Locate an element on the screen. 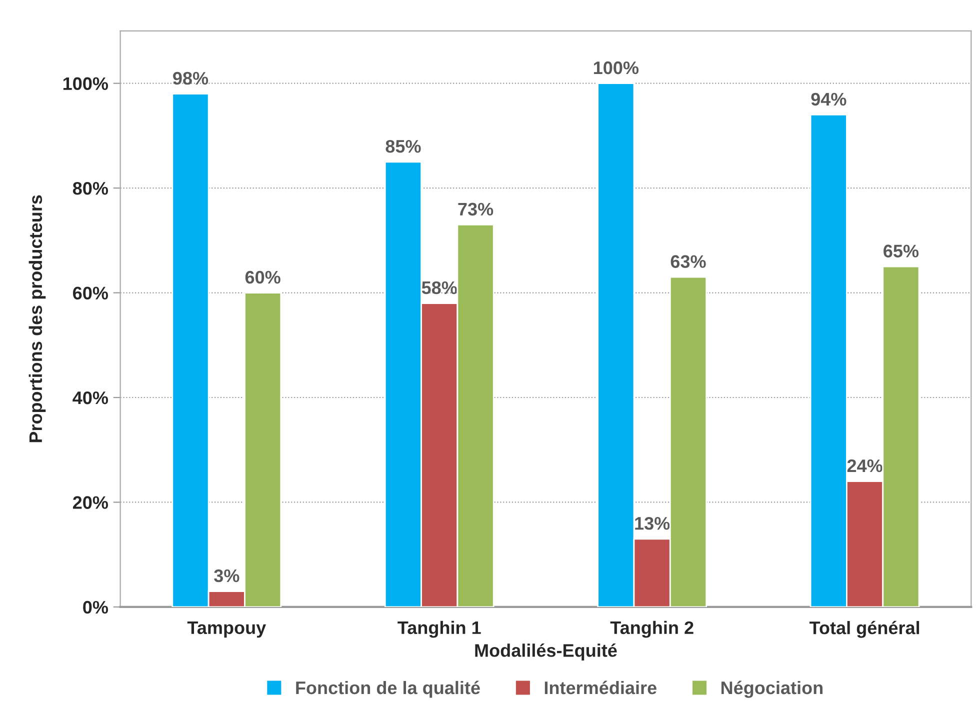 The width and height of the screenshot is (978, 720). legend-label: Négociation is located at coordinates (771, 689).